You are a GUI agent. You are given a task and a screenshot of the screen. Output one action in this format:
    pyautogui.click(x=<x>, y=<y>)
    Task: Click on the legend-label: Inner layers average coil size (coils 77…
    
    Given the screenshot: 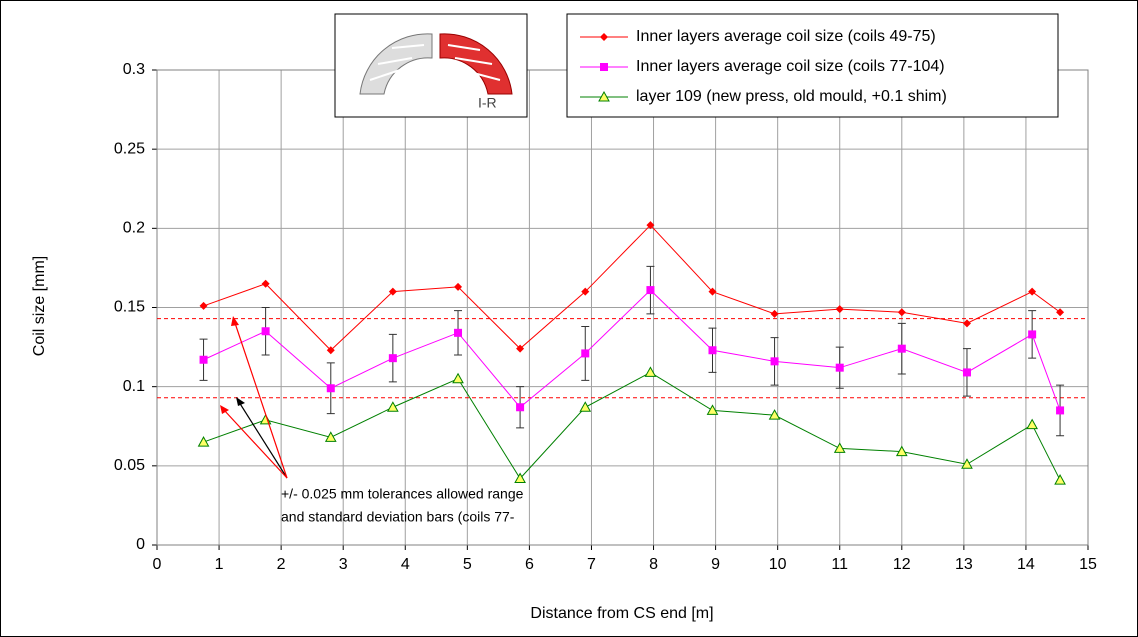 What is the action you would take?
    pyautogui.click(x=790, y=66)
    